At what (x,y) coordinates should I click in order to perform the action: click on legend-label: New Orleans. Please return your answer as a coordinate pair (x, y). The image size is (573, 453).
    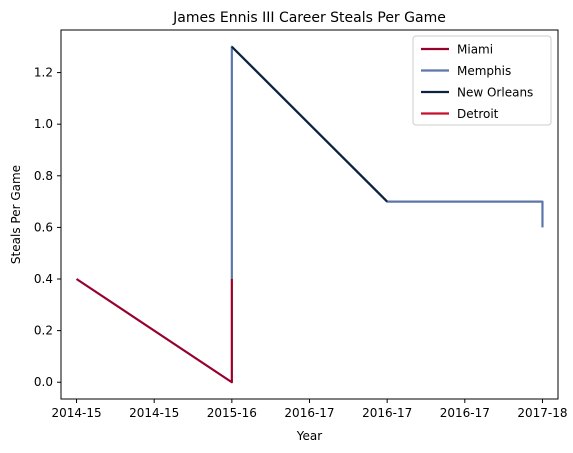
    Looking at the image, I should click on (495, 93).